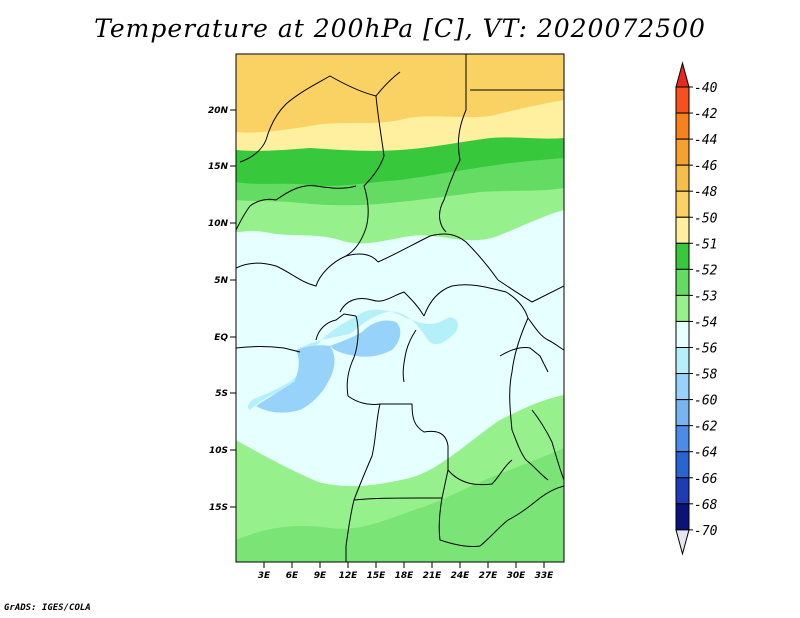 This screenshot has width=800, height=618. Describe the element at coordinates (682, 542) in the screenshot. I see `colorbar-arrow-bottom` at that location.